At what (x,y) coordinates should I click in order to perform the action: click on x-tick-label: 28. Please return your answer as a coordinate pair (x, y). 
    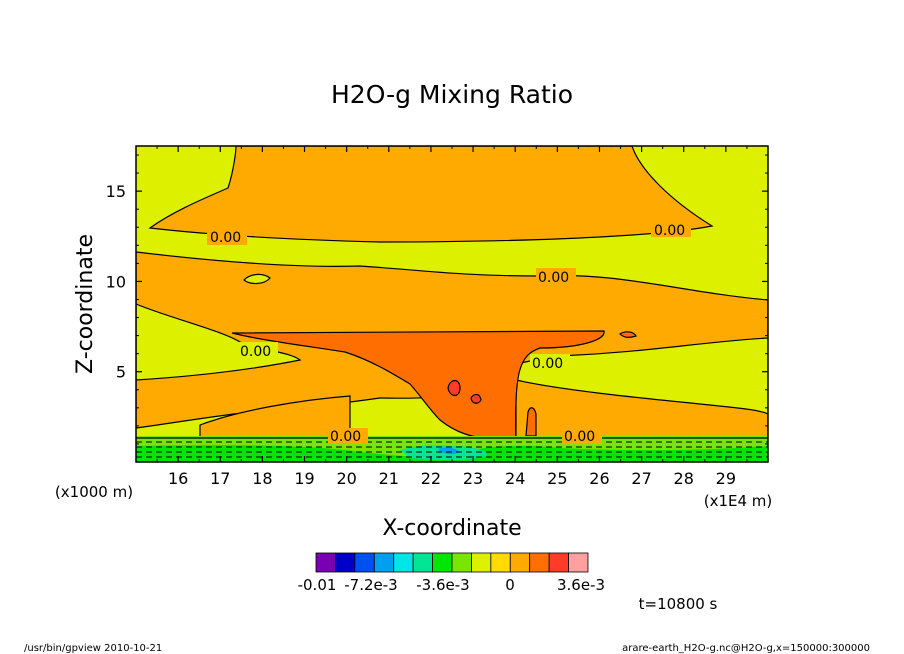
    Looking at the image, I should click on (684, 478).